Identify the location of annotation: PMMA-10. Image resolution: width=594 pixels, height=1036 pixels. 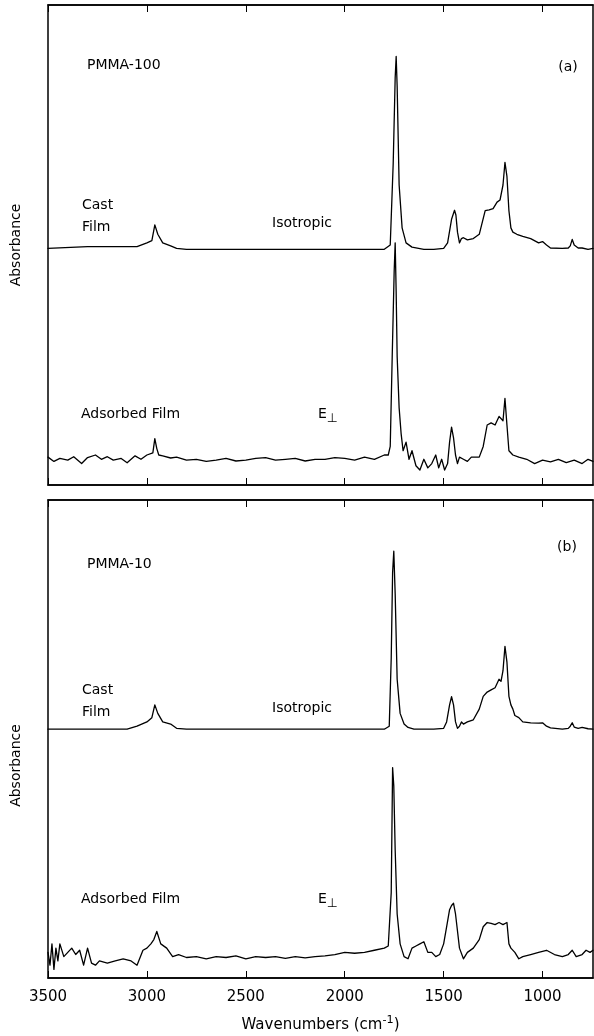
(119, 563).